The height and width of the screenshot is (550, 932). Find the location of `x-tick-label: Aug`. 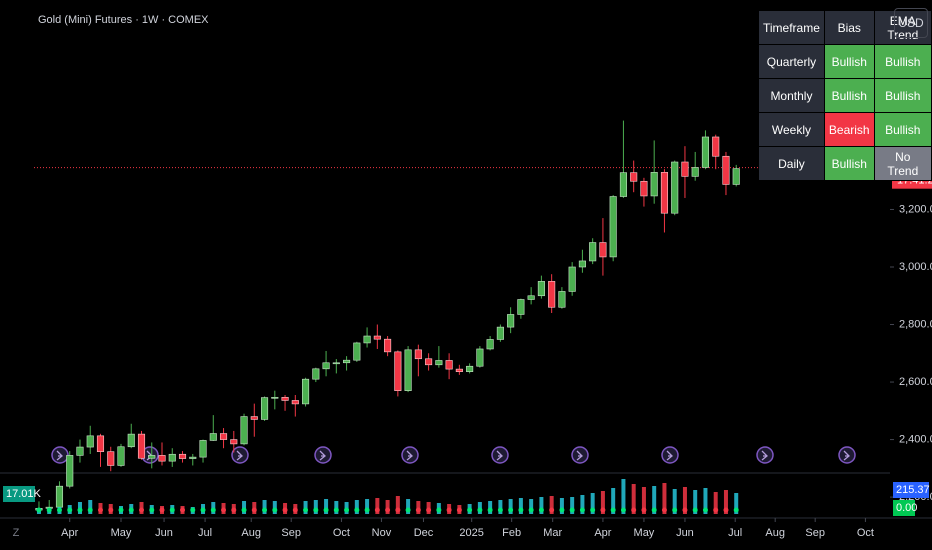

x-tick-label: Aug is located at coordinates (251, 533).